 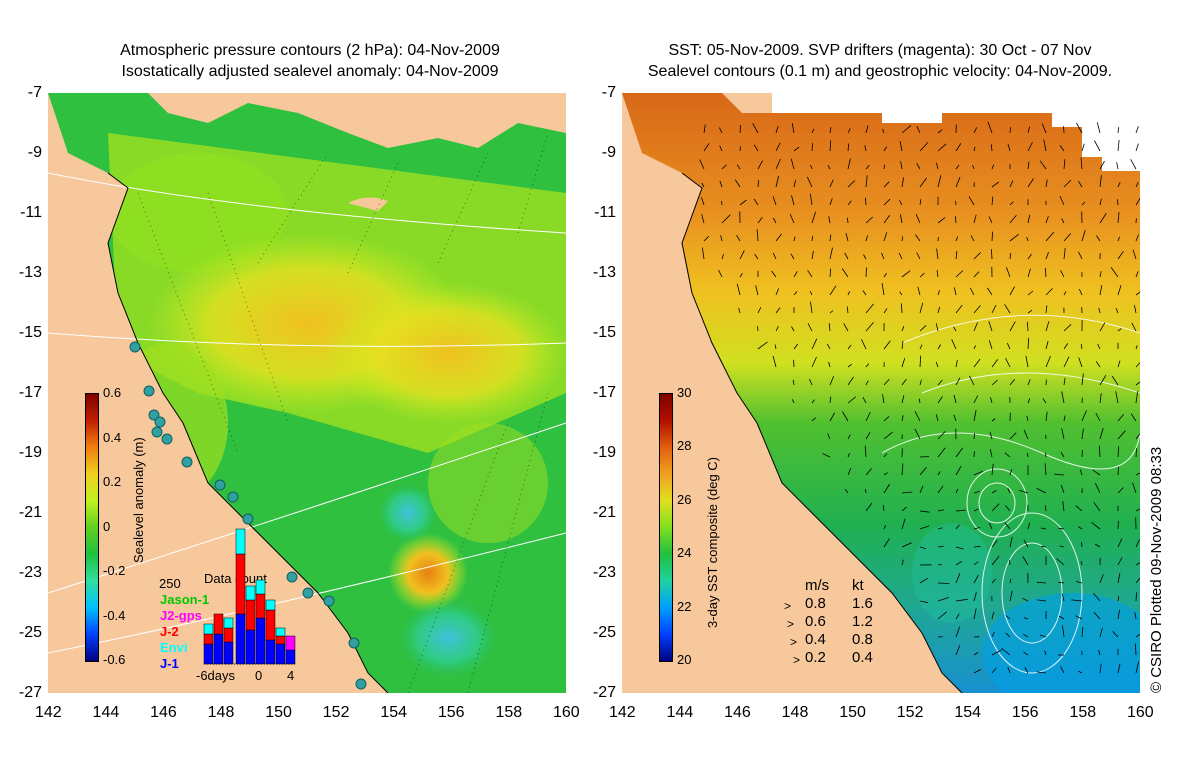 What do you see at coordinates (248, 515) in the screenshot?
I see `tide-gauge-markers` at bounding box center [248, 515].